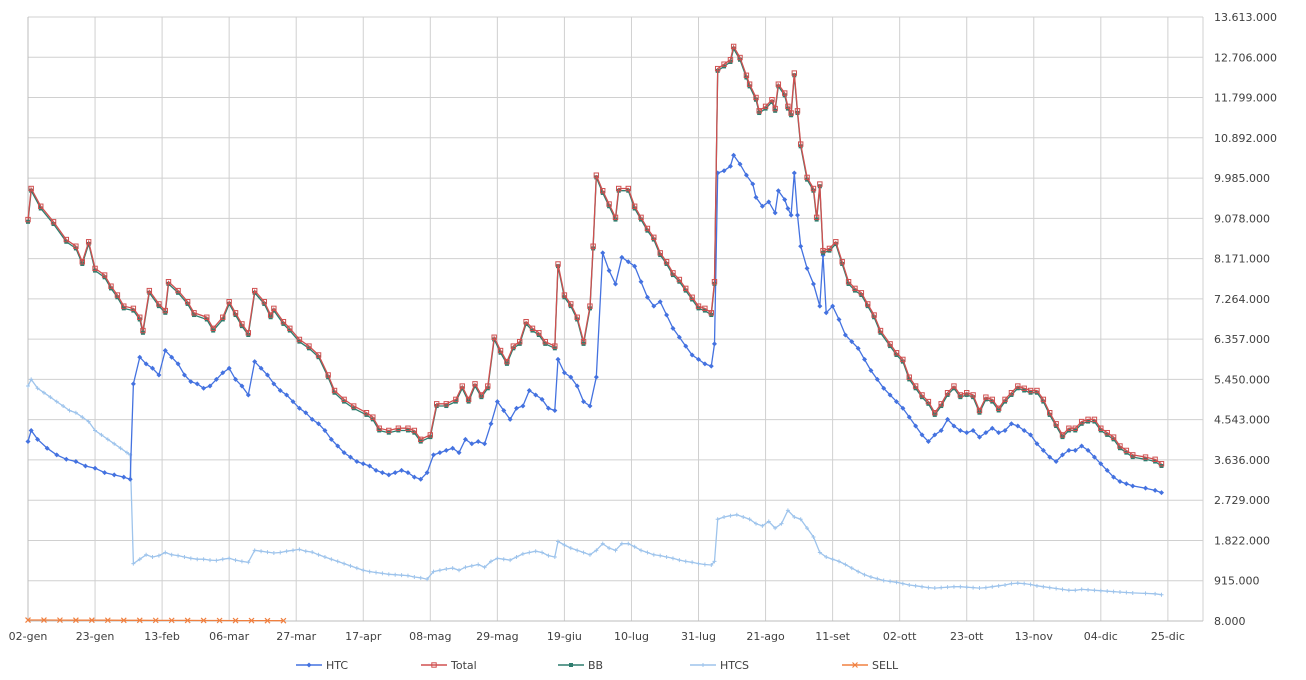 This screenshot has height=680, width=1306. I want to click on legend-bb-point, so click(571, 665).